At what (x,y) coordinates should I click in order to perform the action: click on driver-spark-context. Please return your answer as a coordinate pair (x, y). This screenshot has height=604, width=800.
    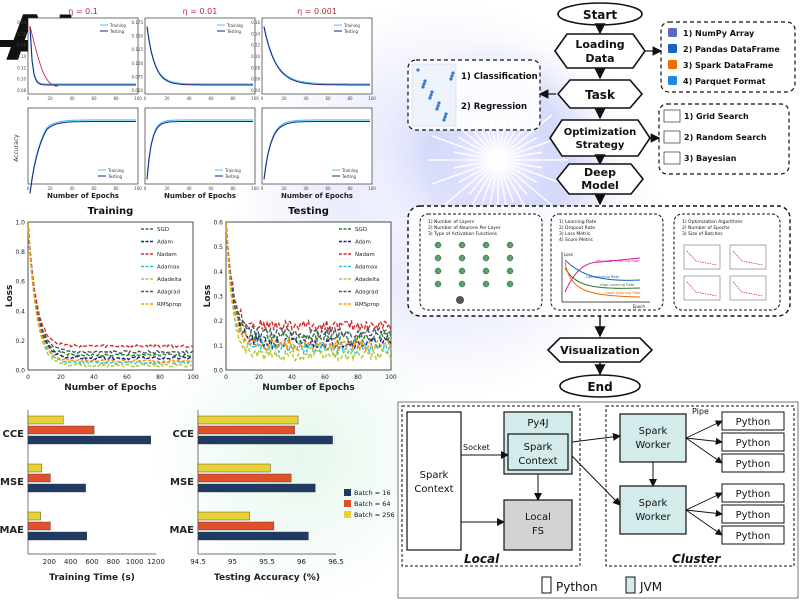
    Looking at the image, I should click on (434, 481).